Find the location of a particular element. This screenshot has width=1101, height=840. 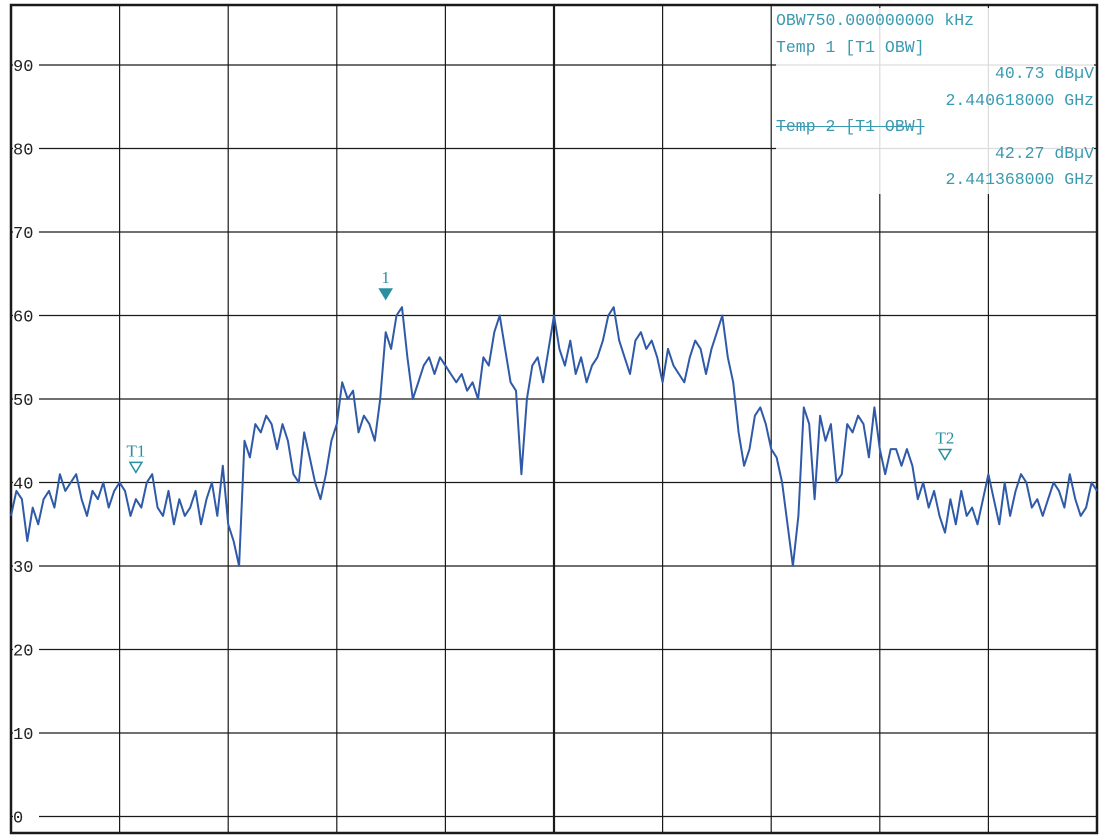

y-tick-label: 80 is located at coordinates (23, 151).